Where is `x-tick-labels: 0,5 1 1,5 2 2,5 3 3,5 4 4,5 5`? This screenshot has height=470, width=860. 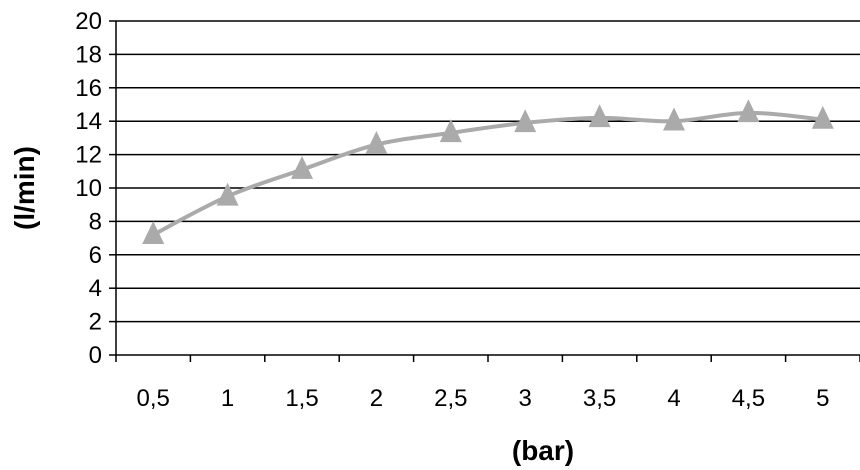
x-tick-labels: 0,5 1 1,5 2 2,5 3 3,5 4 4,5 5 is located at coordinates (483, 398).